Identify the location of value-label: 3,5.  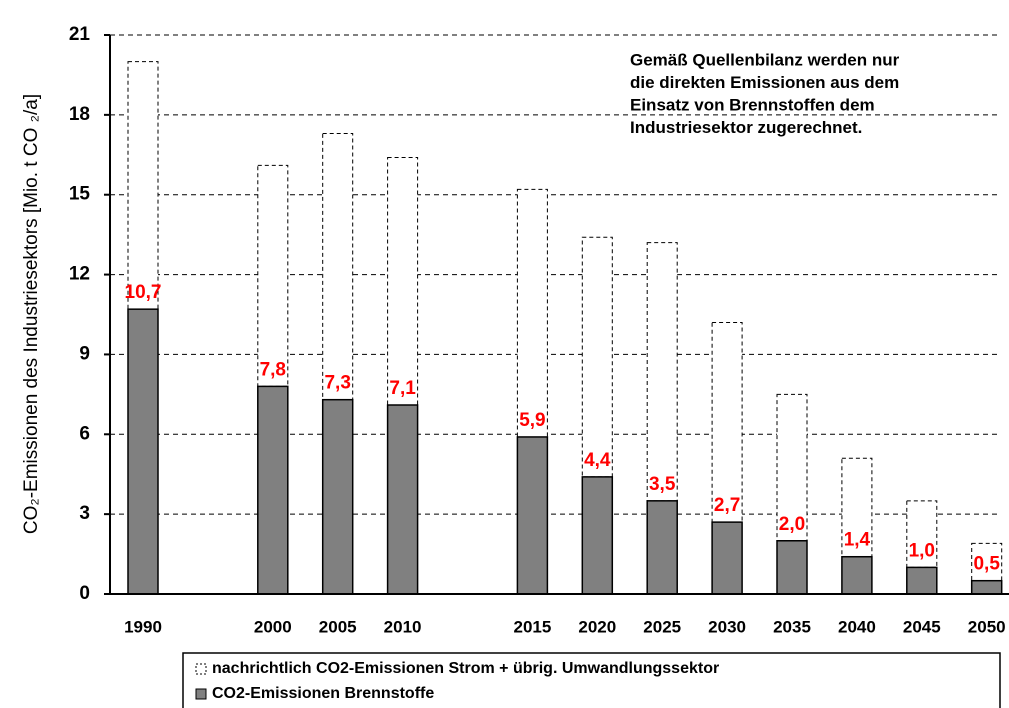
(662, 484).